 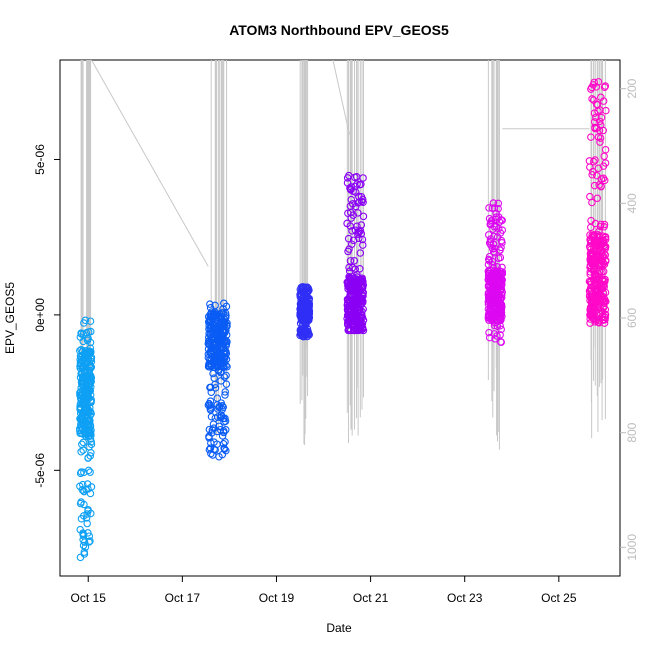 What do you see at coordinates (183, 598) in the screenshot?
I see `x-tick-label-1: Oct 17` at bounding box center [183, 598].